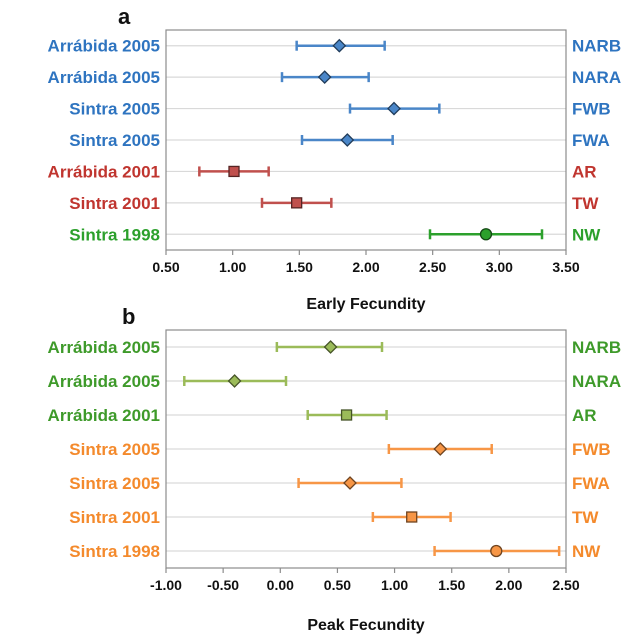  What do you see at coordinates (124, 16) in the screenshot?
I see `panel-letter: a` at bounding box center [124, 16].